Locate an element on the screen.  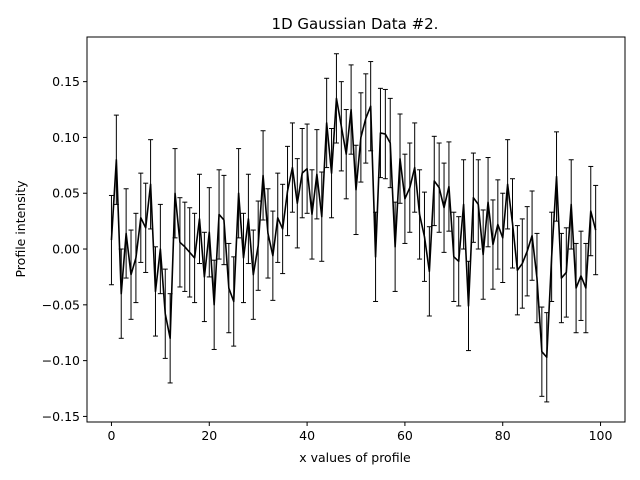
y-tick-label: 0.00 is located at coordinates (66, 249).